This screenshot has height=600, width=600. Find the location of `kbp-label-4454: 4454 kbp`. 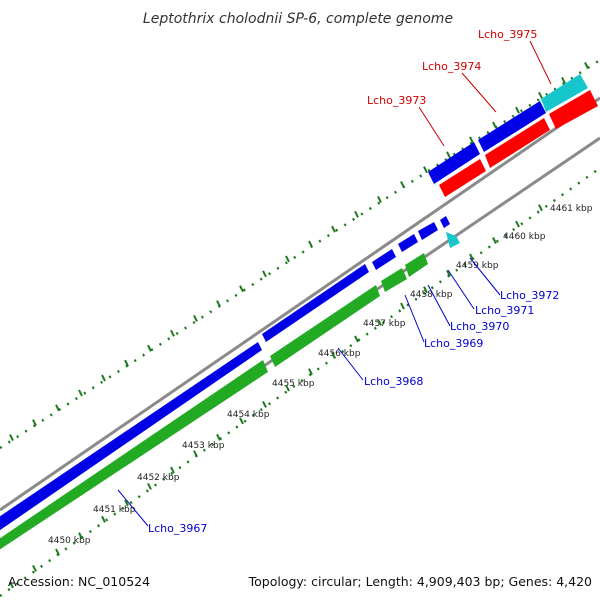

kbp-label-4454: 4454 kbp is located at coordinates (248, 415).